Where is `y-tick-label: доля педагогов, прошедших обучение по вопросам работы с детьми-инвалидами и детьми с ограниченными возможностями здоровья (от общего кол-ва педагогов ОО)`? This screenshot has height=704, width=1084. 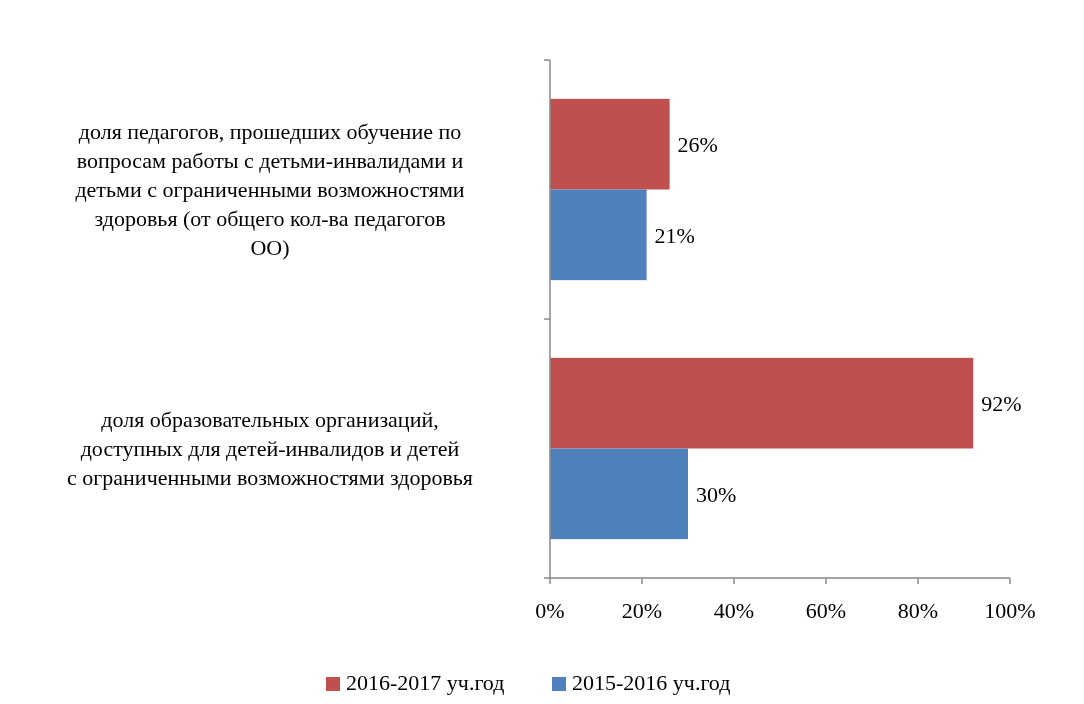 y-tick-label: доля педагогов, прошедших обучение по вопросам работы с детьми-инвалидами и детьми с ограниченными возможностями здоровья (от общего кол-ва педагогов ОО) is located at coordinates (270, 190).